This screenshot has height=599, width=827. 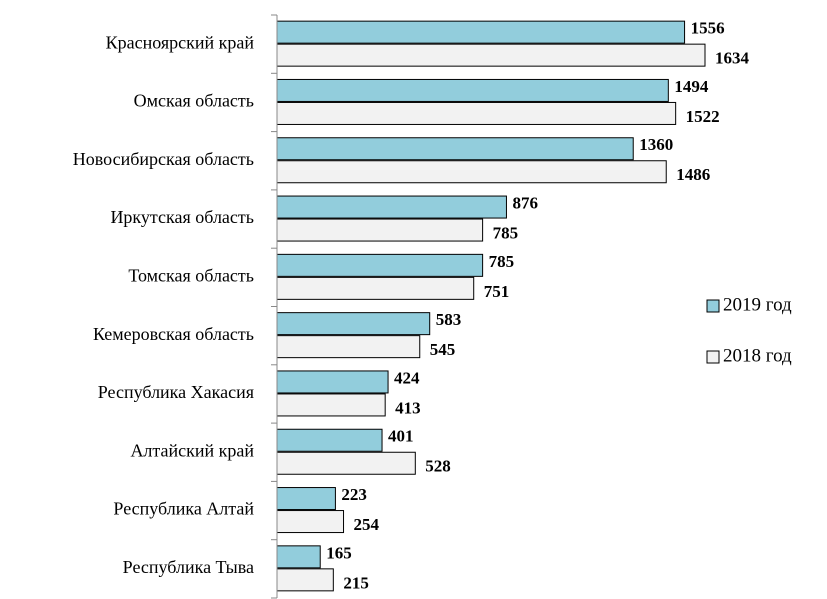 What do you see at coordinates (757, 355) in the screenshot?
I see `legend-label: 2018 год` at bounding box center [757, 355].